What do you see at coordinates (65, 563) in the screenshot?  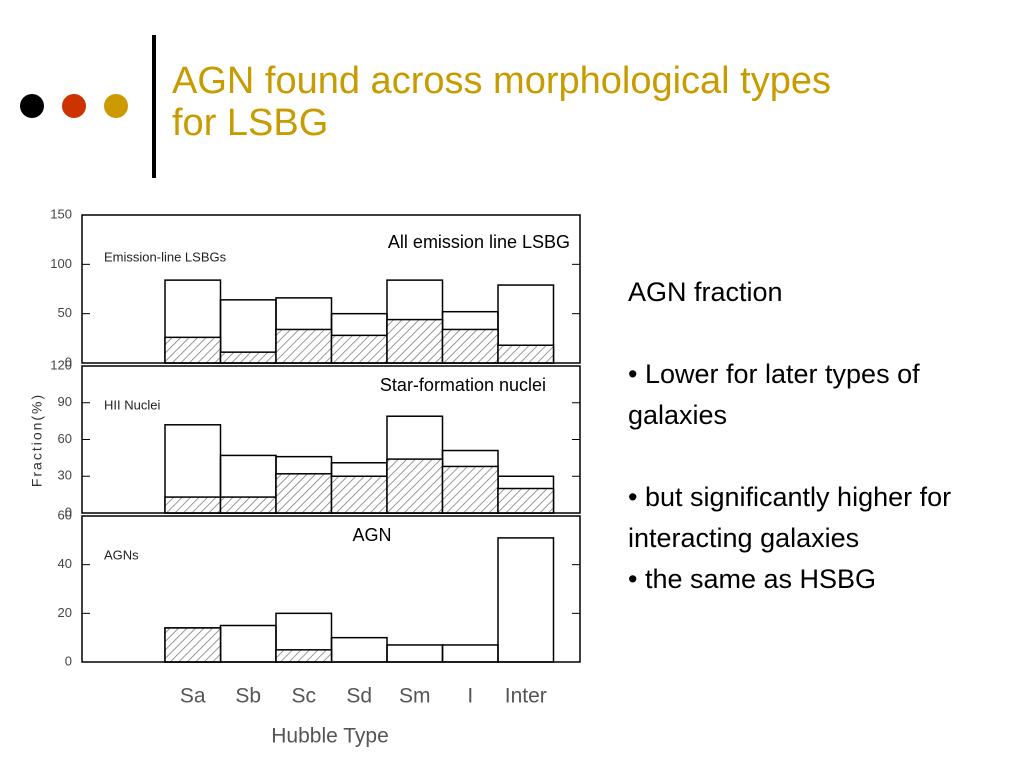 I see `y-tick-label: 40` at bounding box center [65, 563].